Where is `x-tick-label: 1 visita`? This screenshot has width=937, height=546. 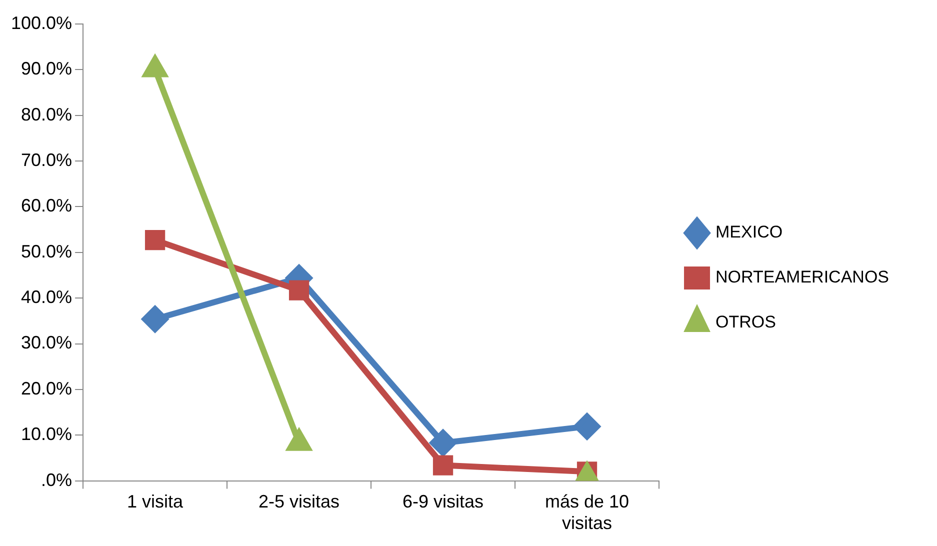
x-tick-label: 1 visita is located at coordinates (155, 502).